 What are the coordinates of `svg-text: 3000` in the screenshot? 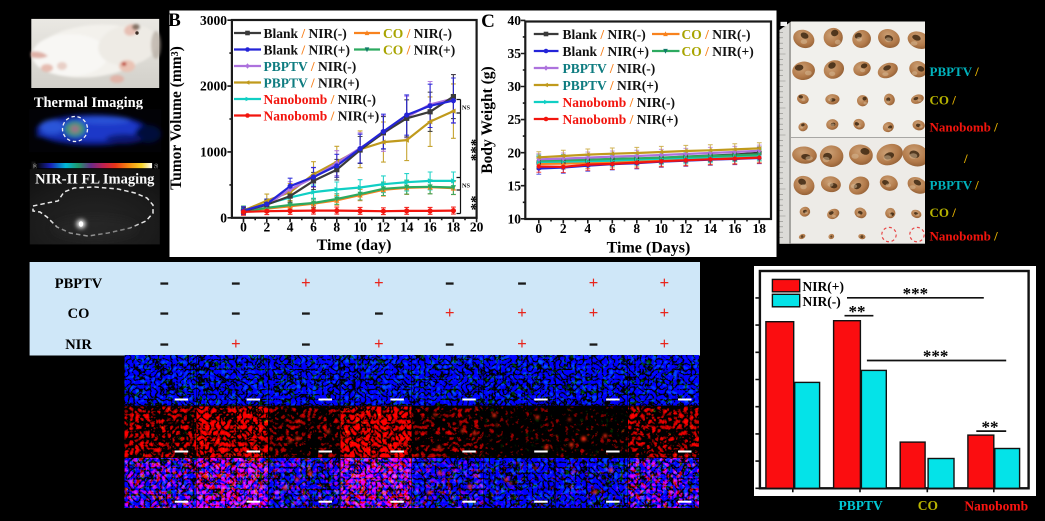 It's located at (213, 20).